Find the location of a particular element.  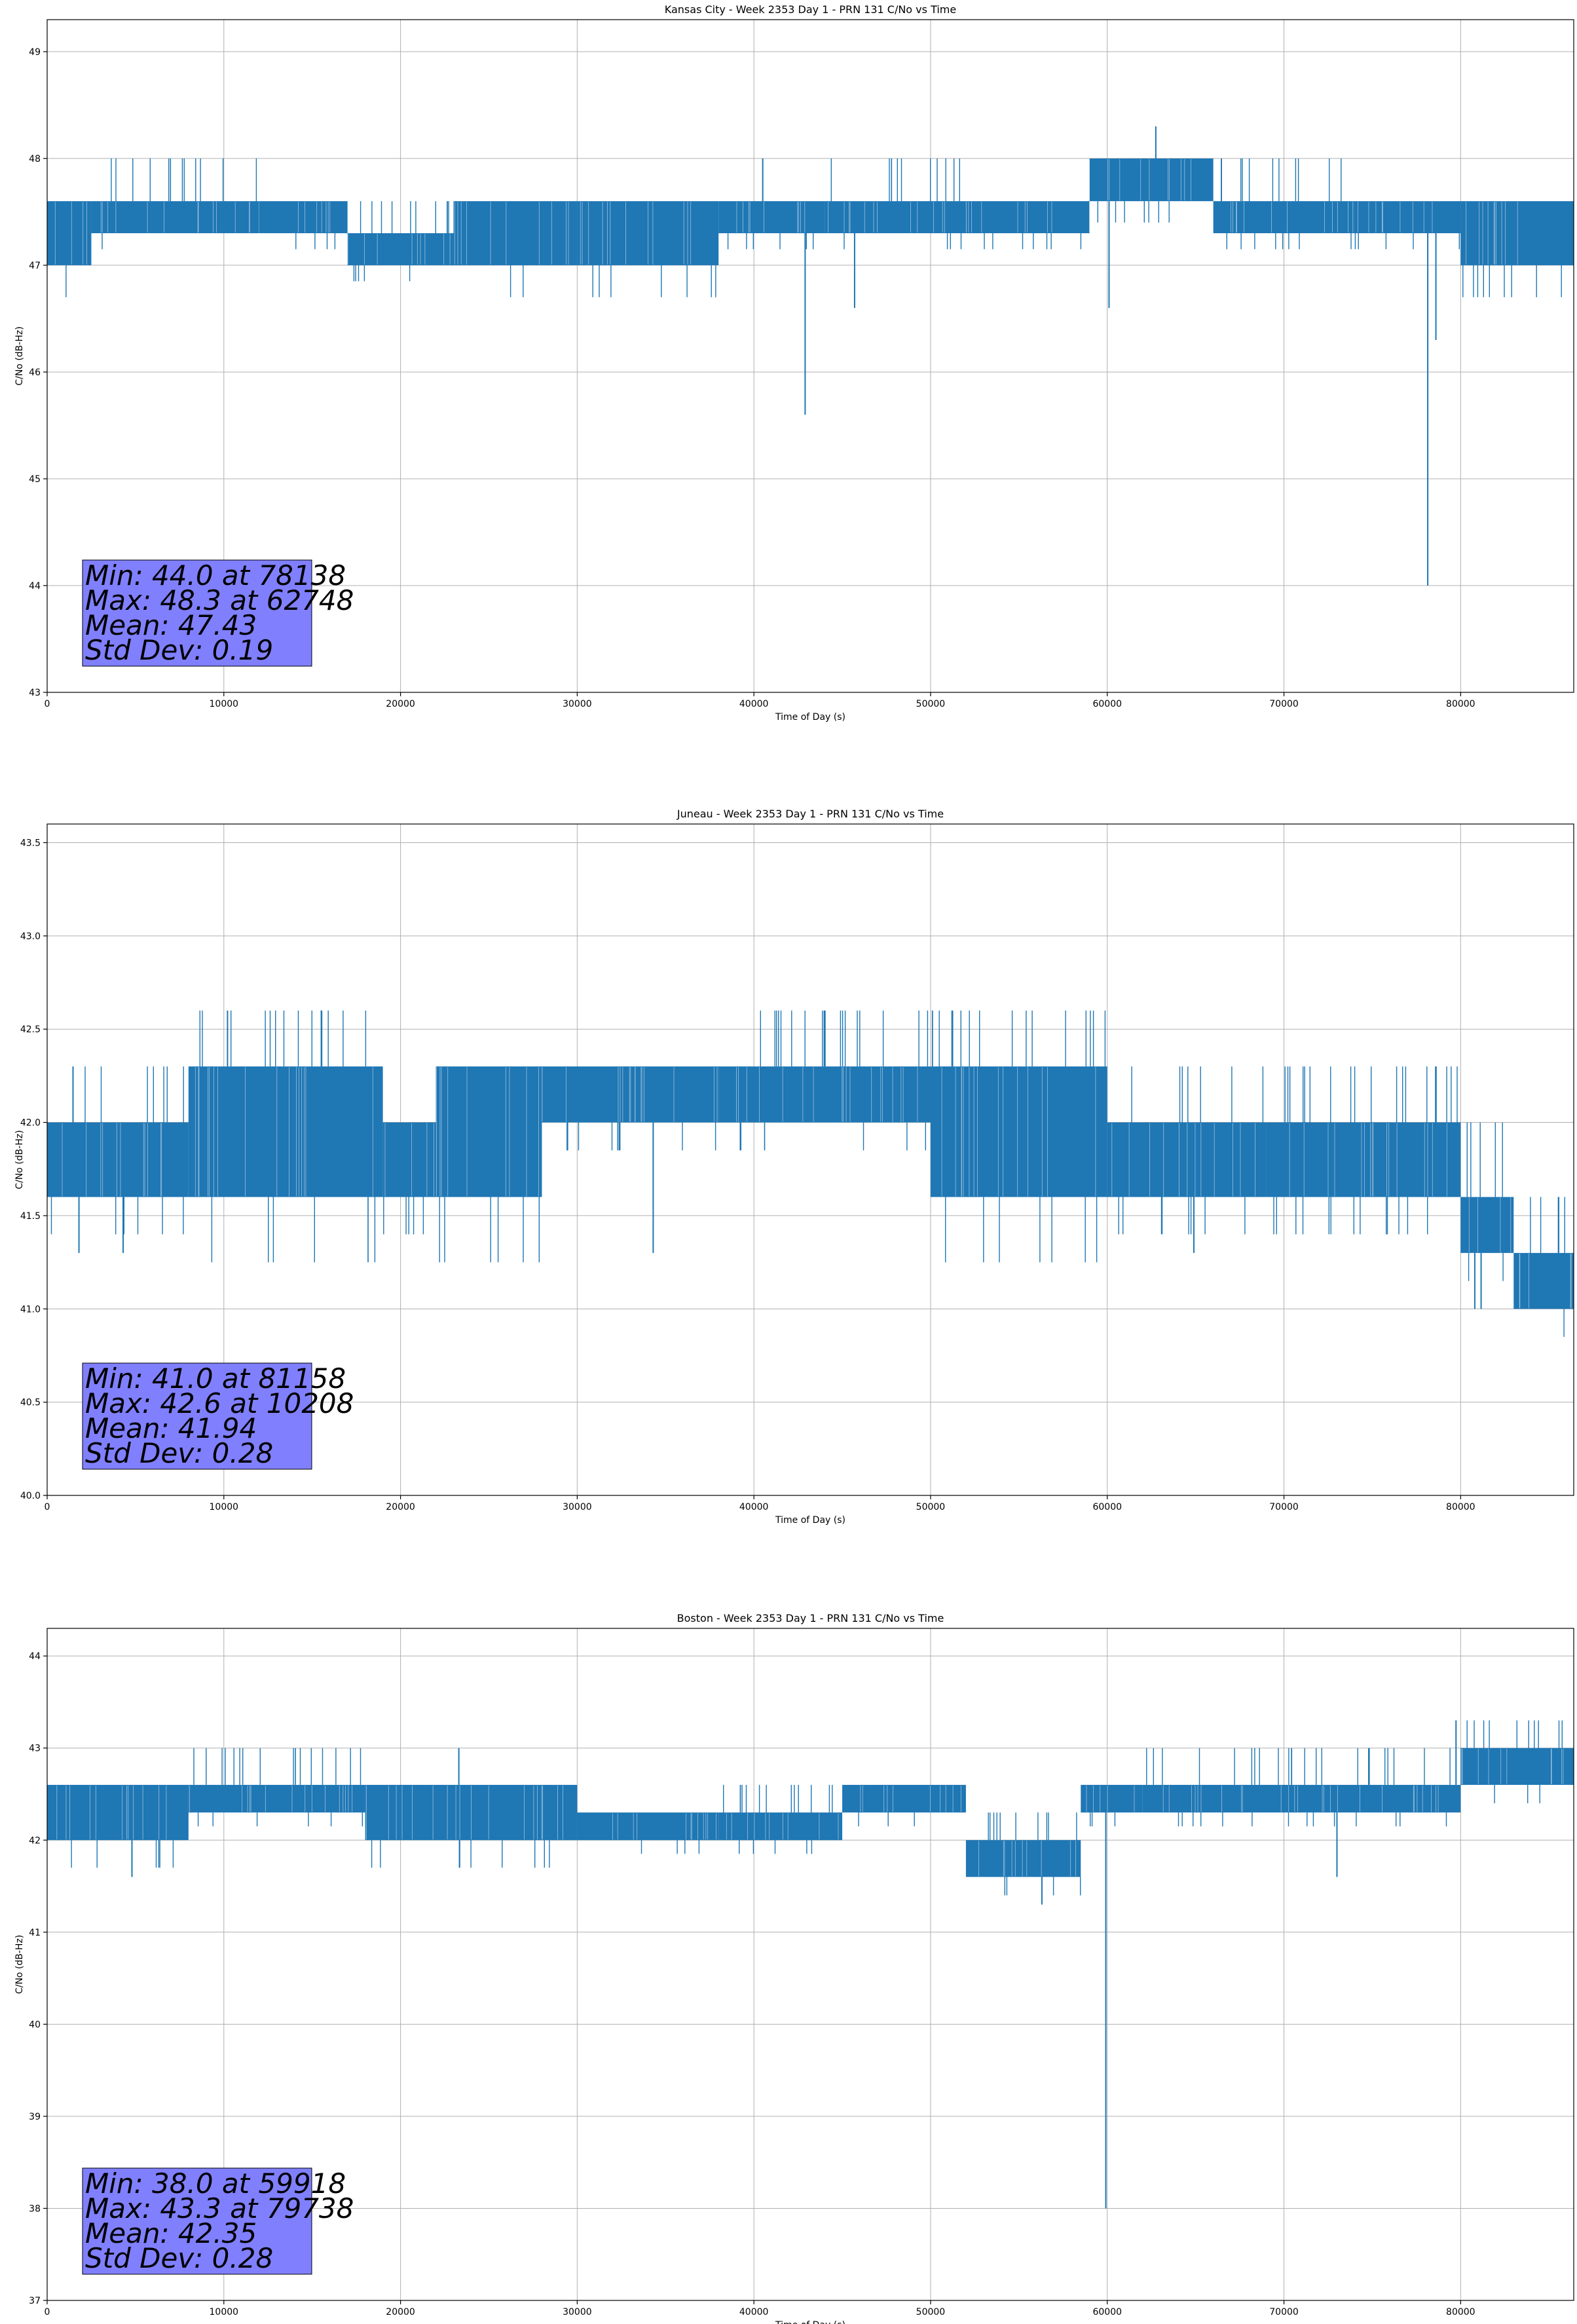

stats-mean: Mean: 41.94 is located at coordinates (171, 1428).